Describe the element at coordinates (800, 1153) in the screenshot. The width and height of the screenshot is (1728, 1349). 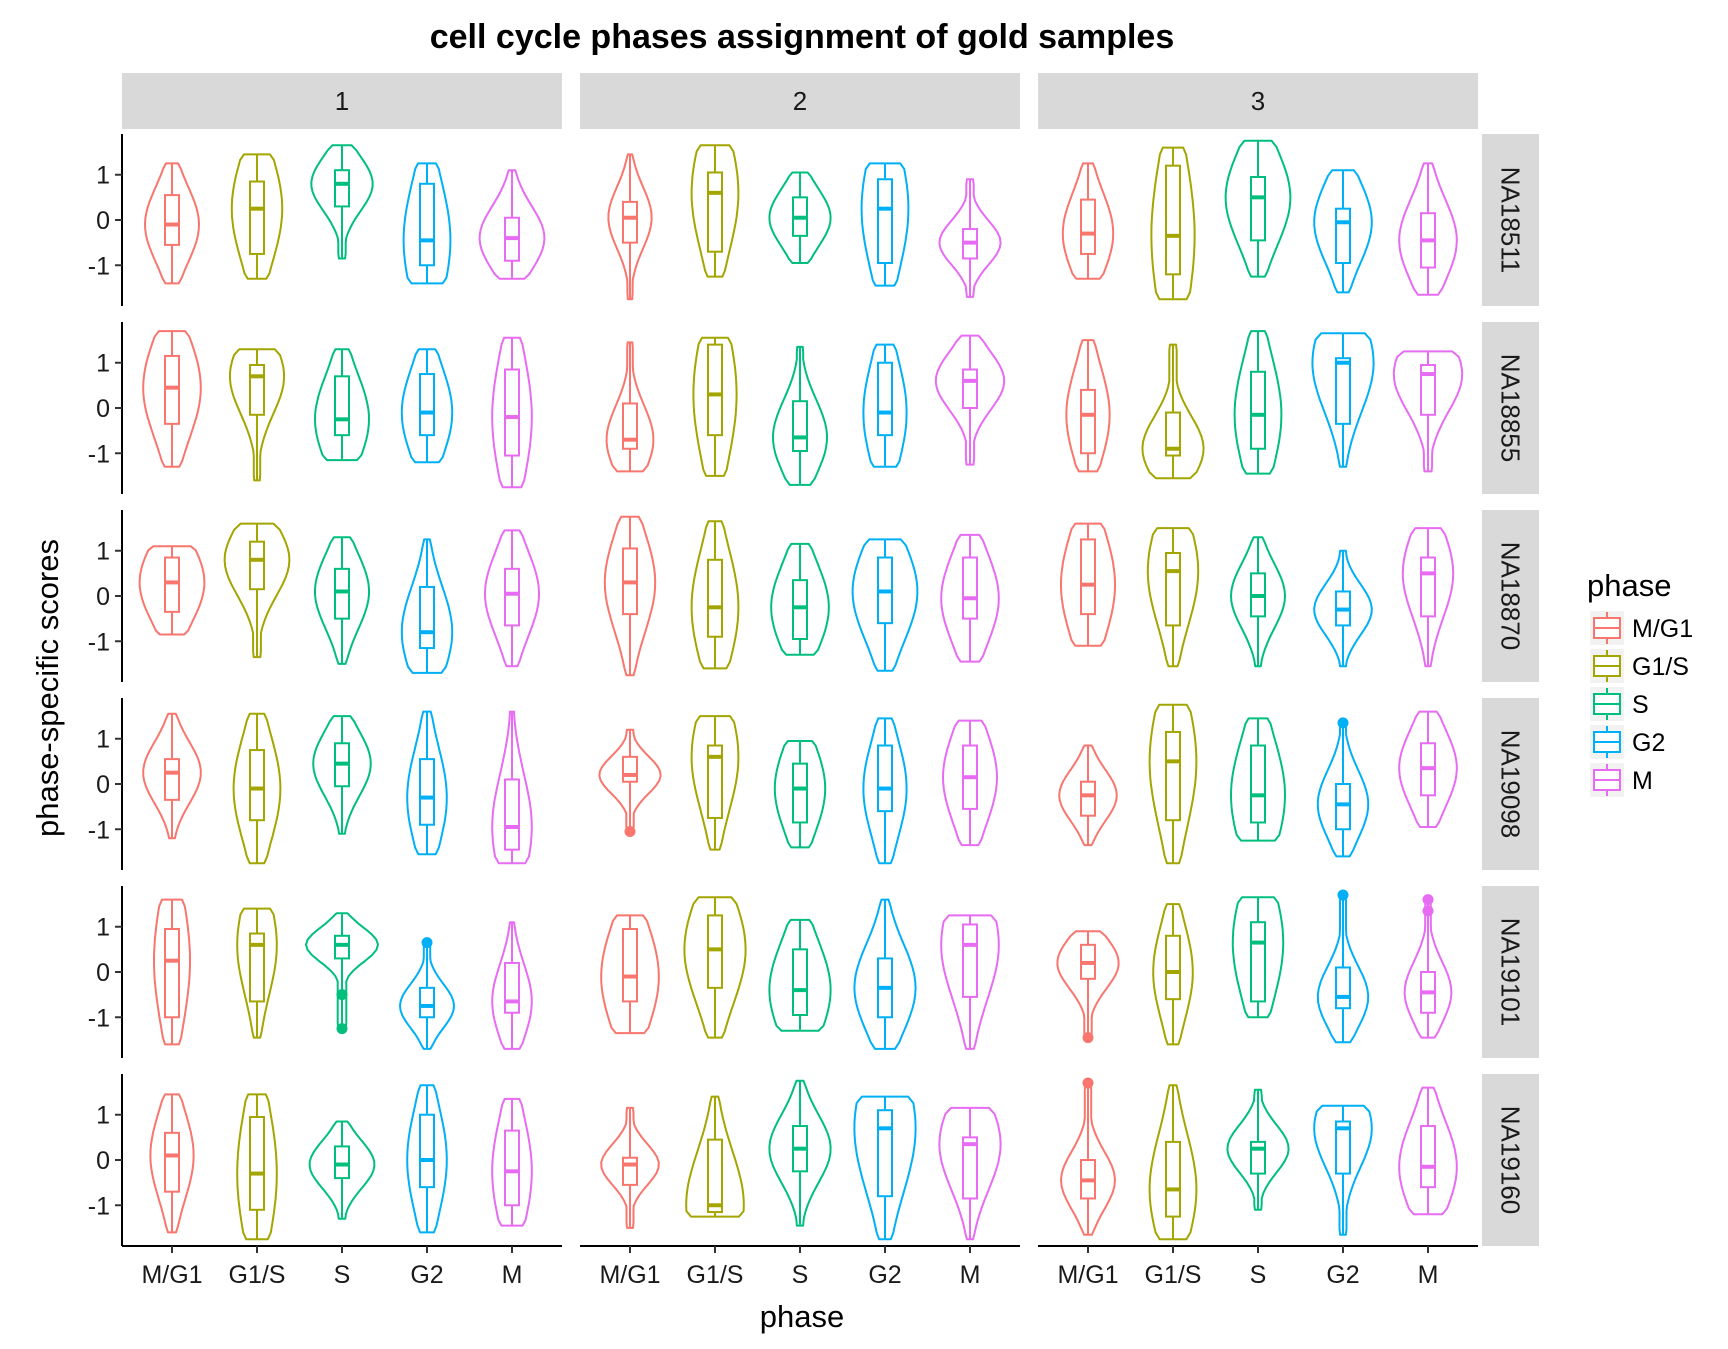
I see `violin-S-r5-c1` at that location.